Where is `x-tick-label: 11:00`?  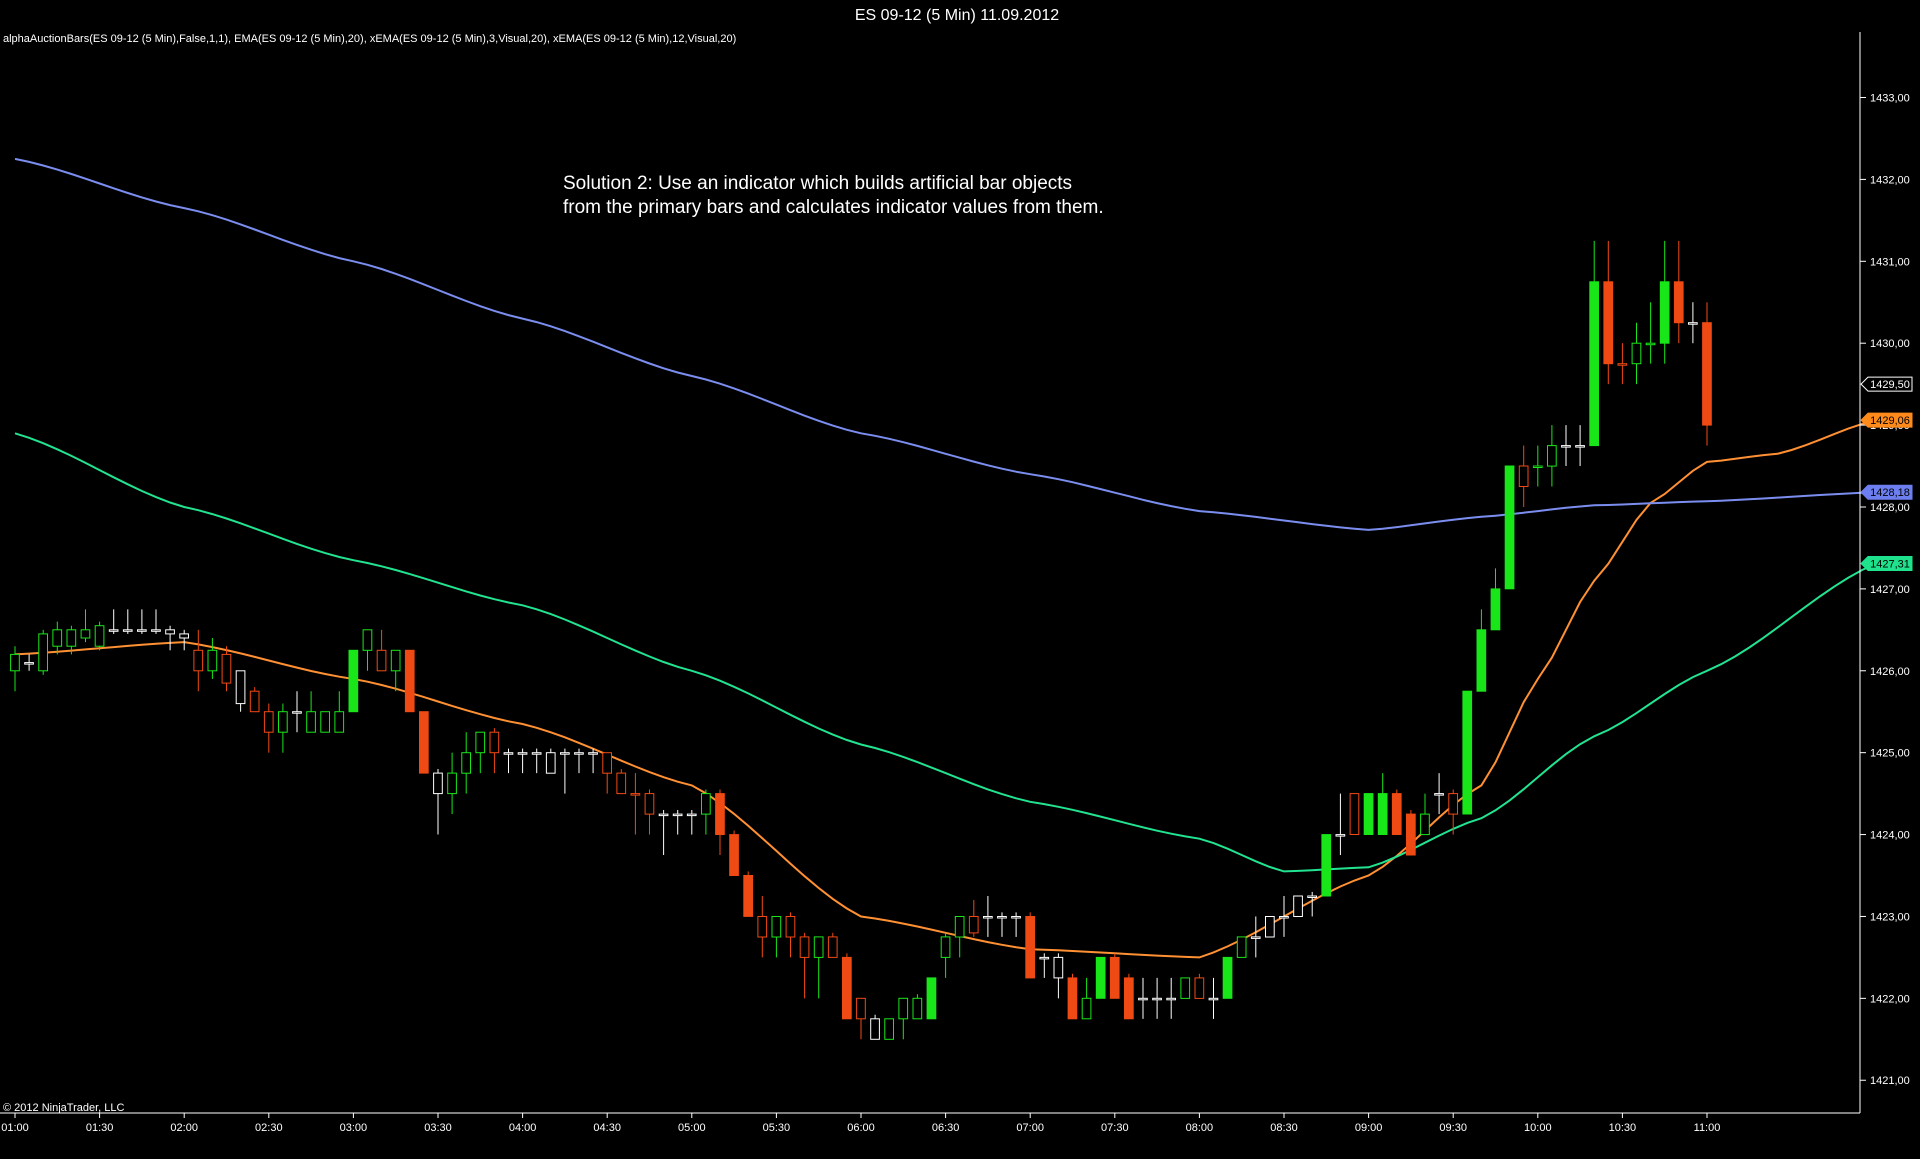 x-tick-label: 11:00 is located at coordinates (1707, 1128).